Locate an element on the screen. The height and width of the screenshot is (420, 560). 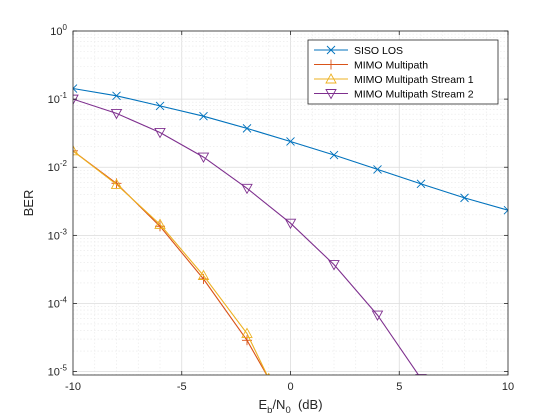
x-tick-label: -5 is located at coordinates (182, 387).